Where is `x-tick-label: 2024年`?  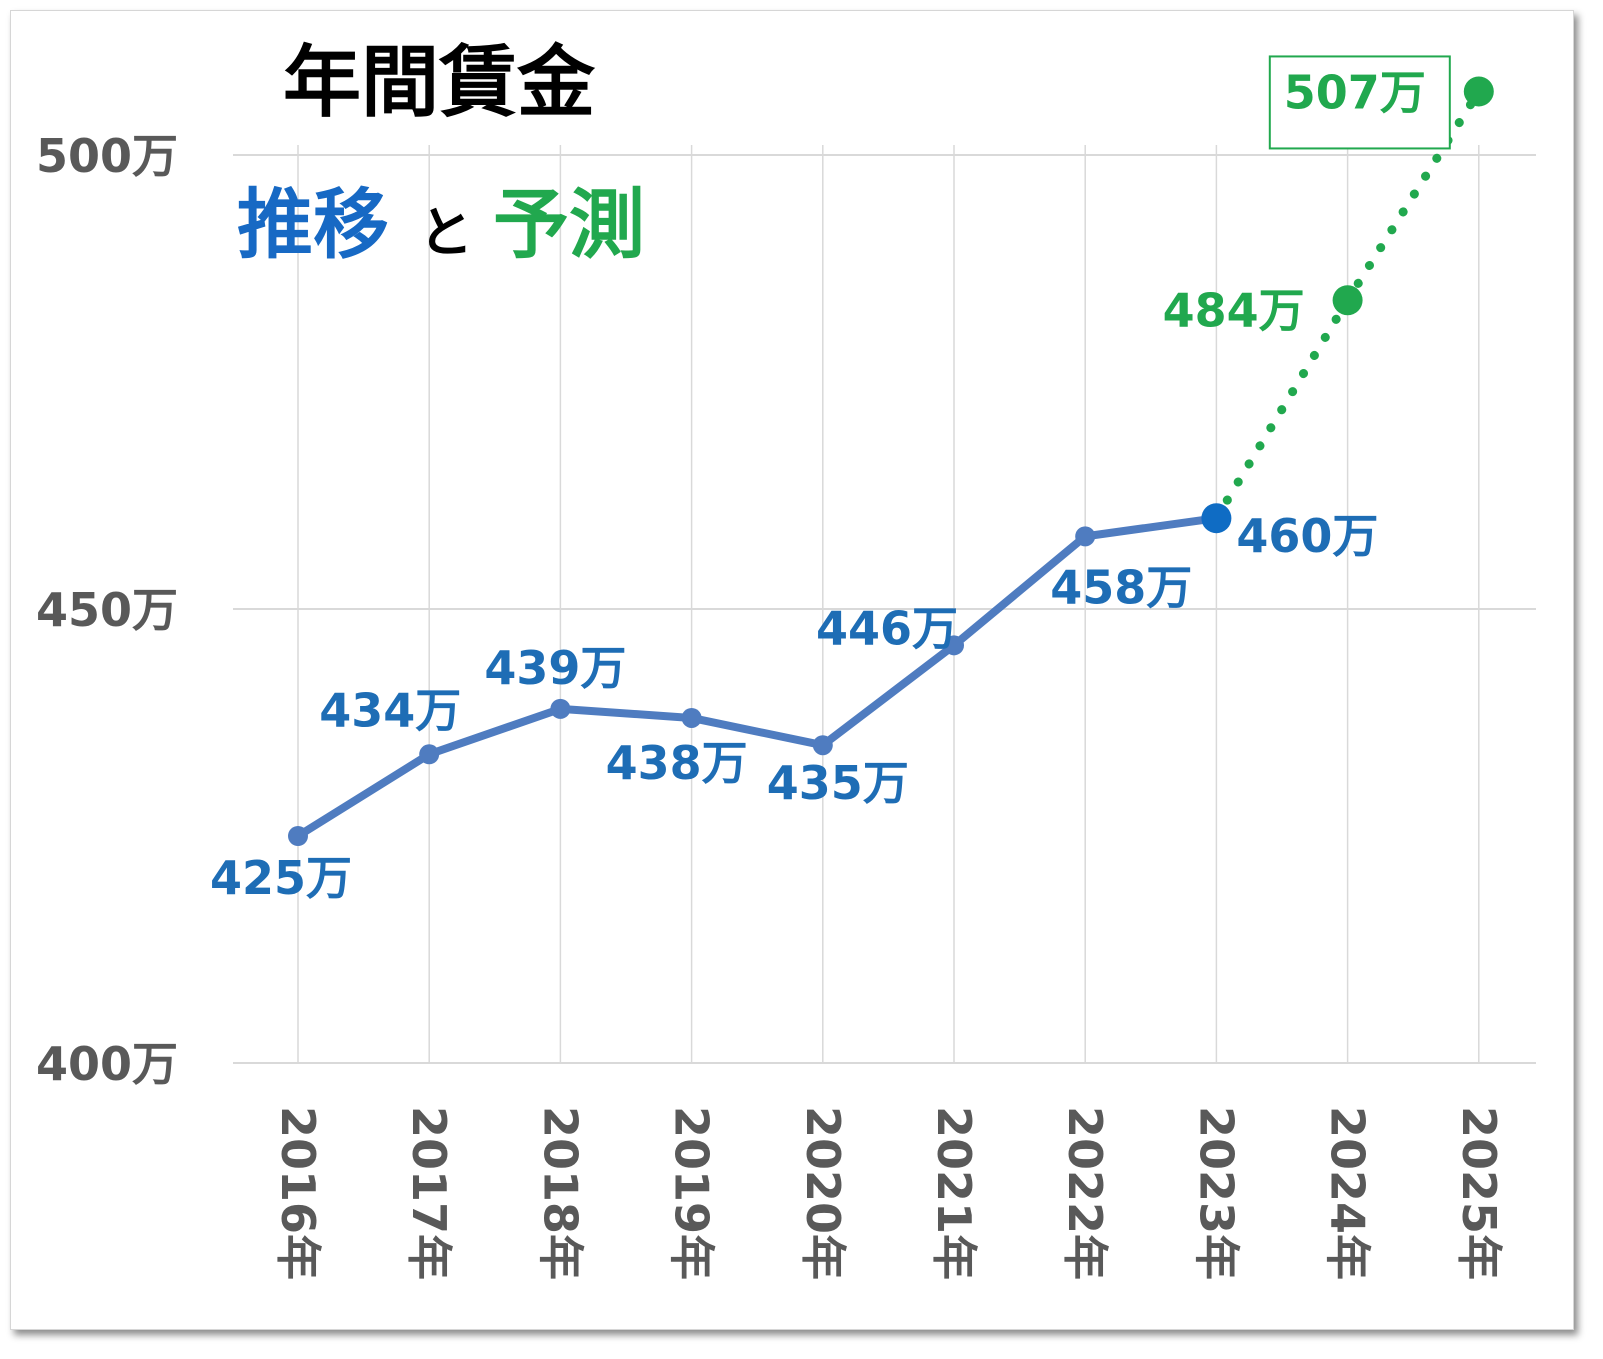 x-tick-label: 2024年 is located at coordinates (1348, 1193).